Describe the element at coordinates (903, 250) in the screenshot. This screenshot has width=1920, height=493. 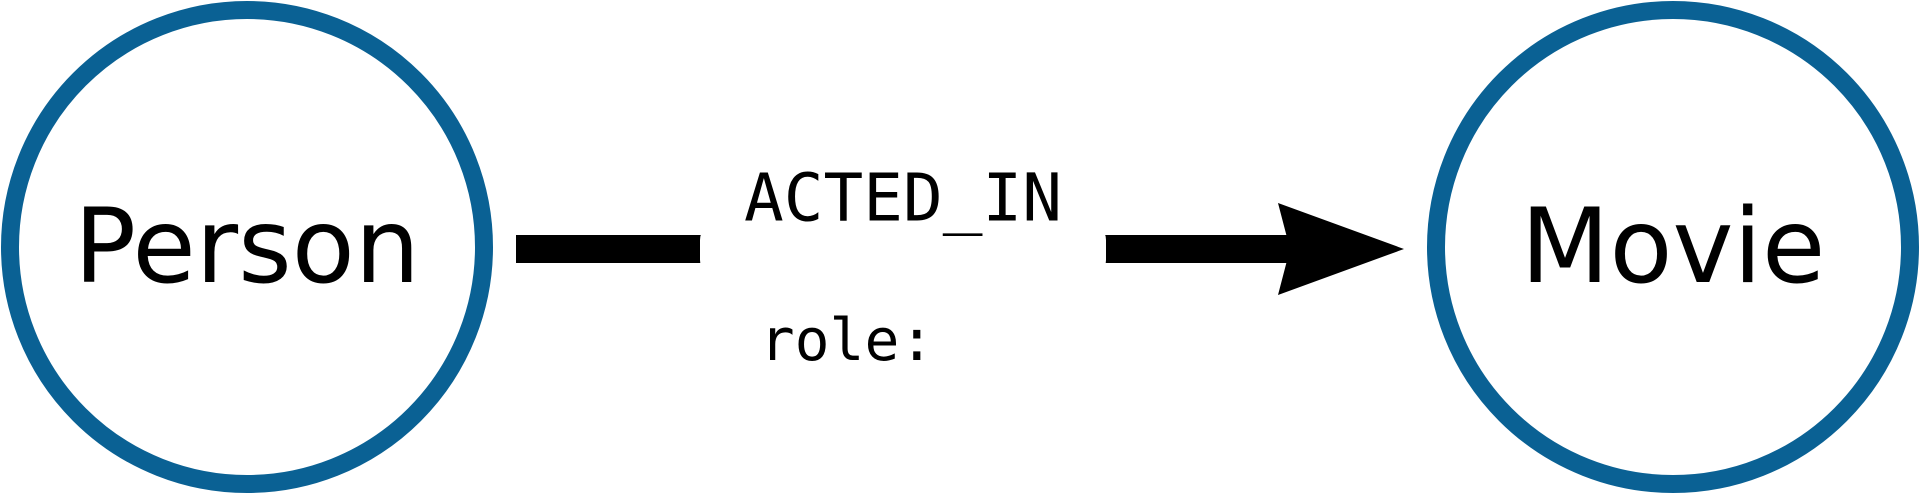
I see `relationship-label-background` at that location.